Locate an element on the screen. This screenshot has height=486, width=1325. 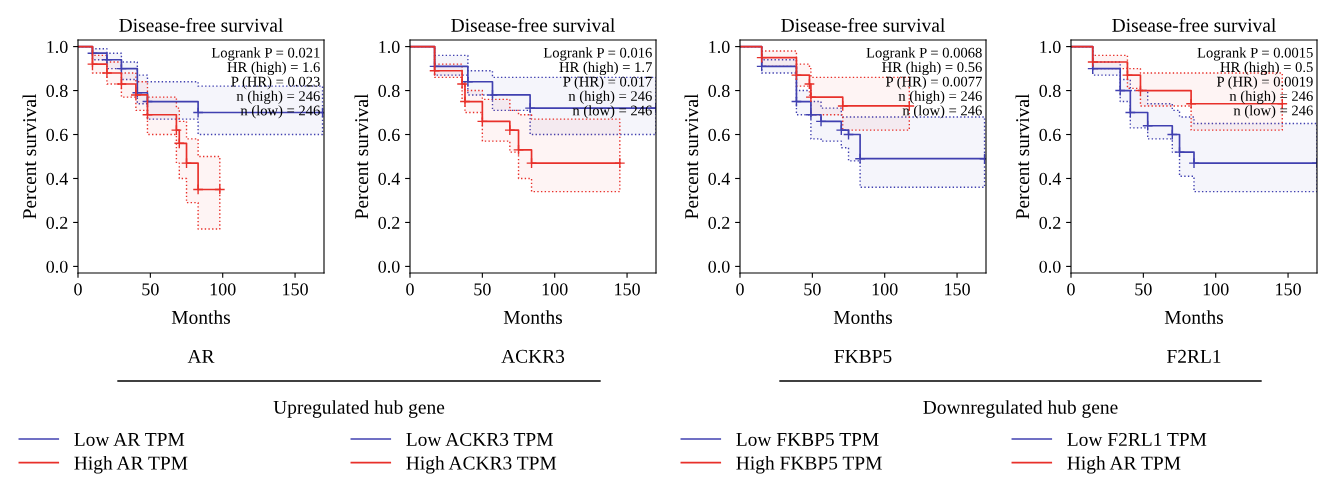
legend-label: Low FKBP5 TPM is located at coordinates (807, 440).